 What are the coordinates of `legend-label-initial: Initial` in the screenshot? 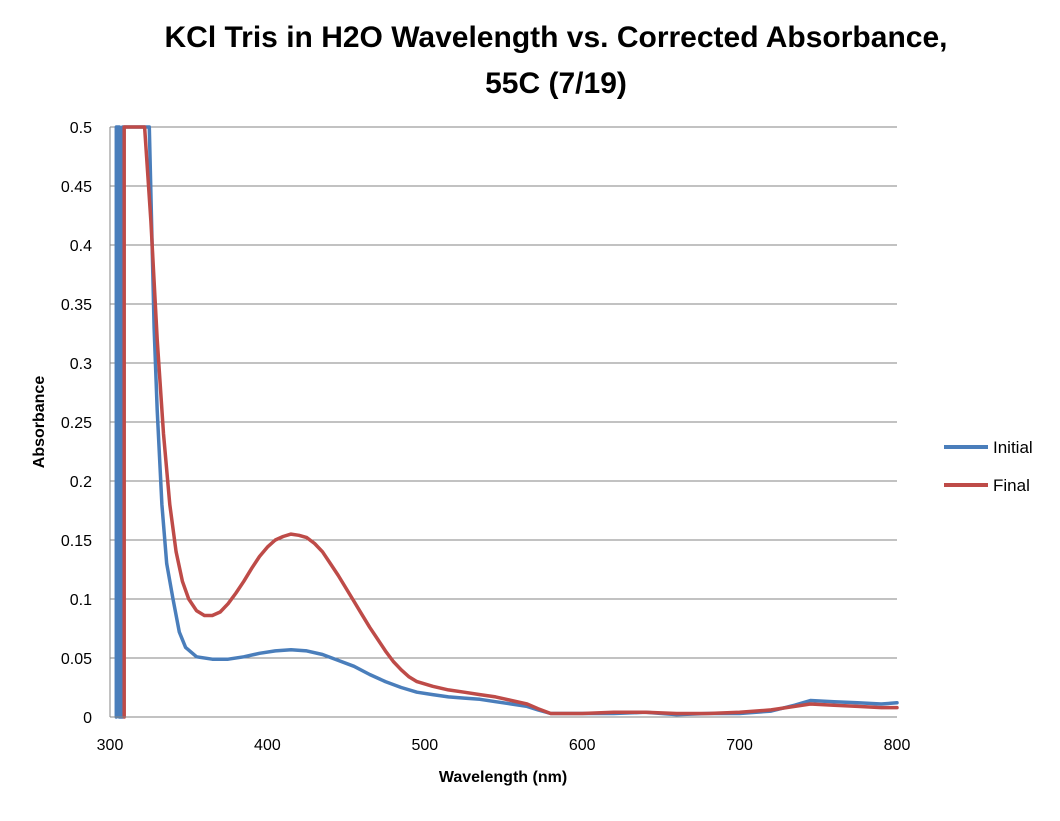 It's located at (1013, 447).